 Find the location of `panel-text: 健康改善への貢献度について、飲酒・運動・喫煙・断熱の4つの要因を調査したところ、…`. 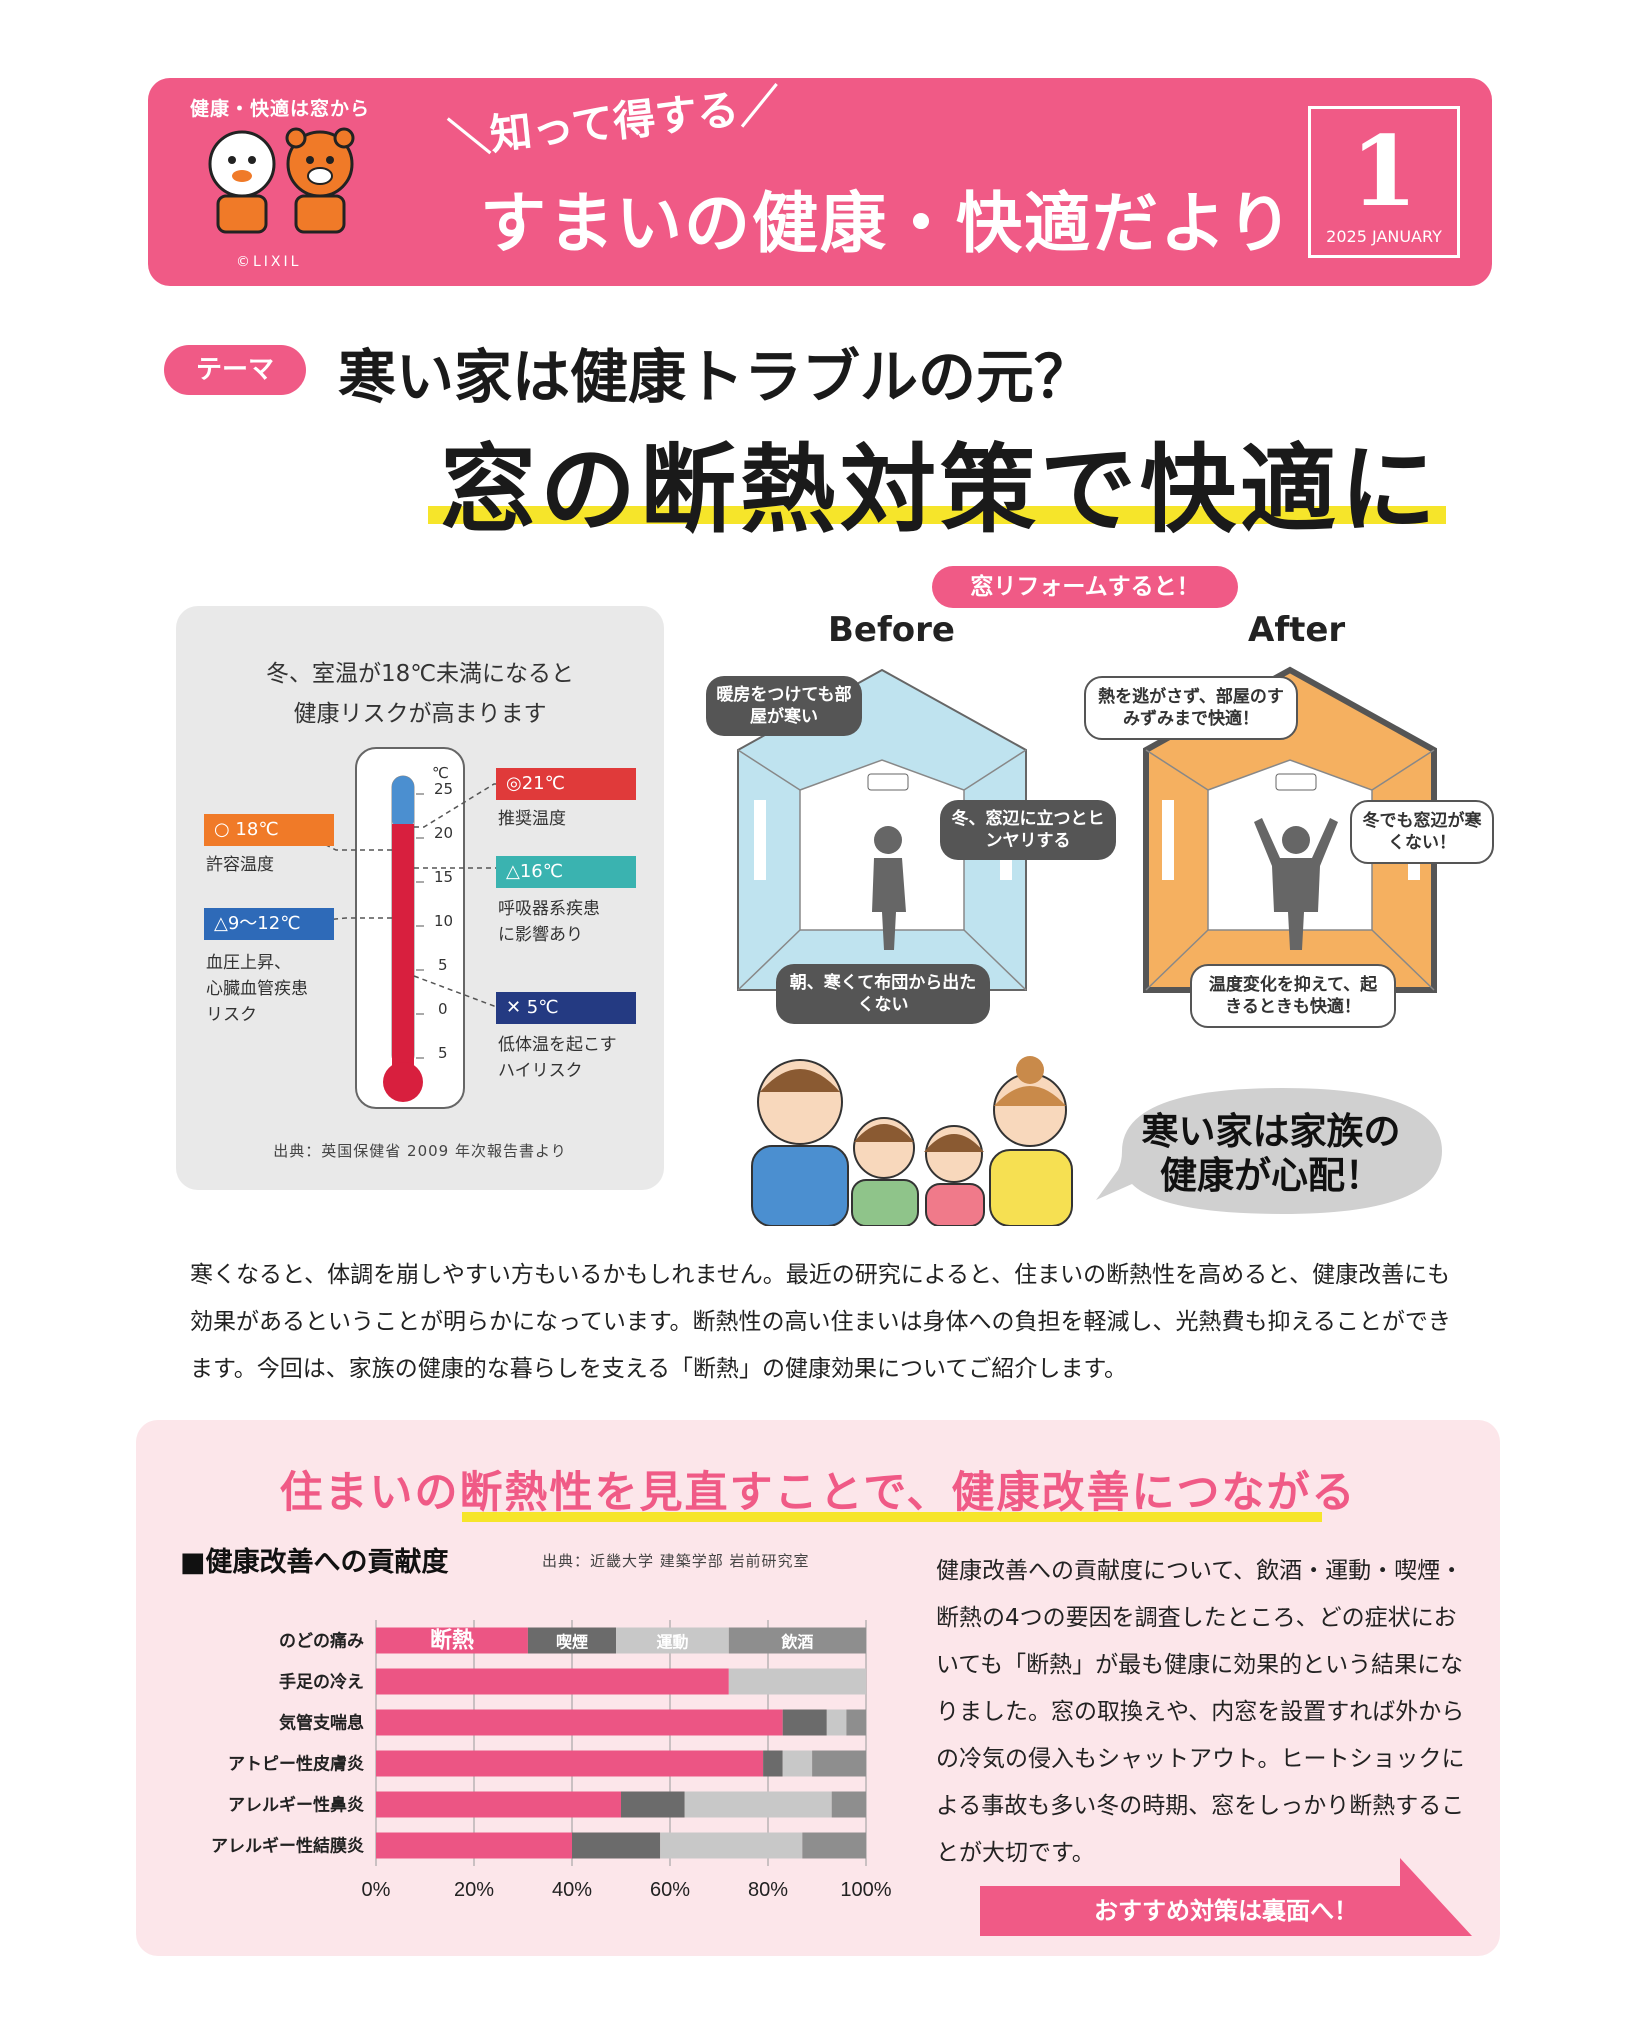

panel-text: 健康改善への貢献度について、飲酒・運動・喫煙・断熱の4つの要因を調査したところ、… is located at coordinates (1200, 1712).